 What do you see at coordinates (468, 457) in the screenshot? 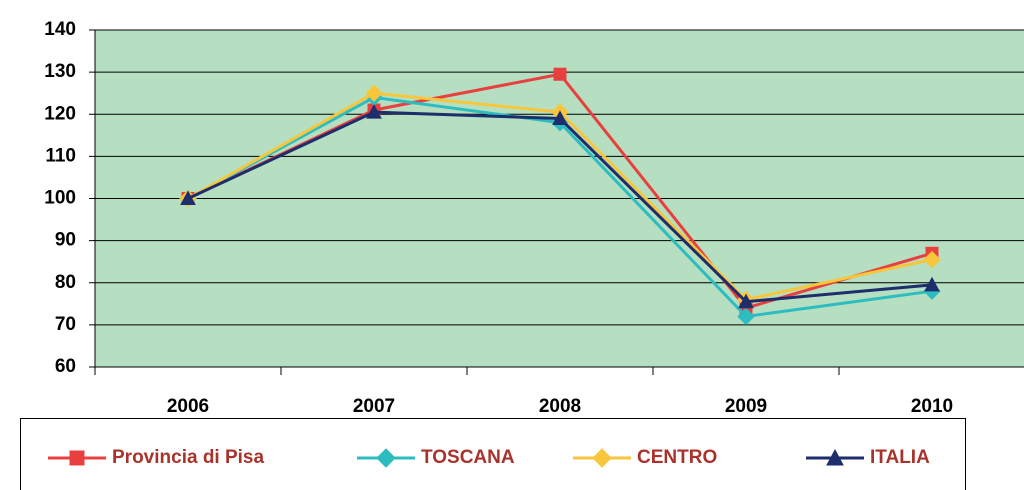
I see `legend-text: TOSCANA` at bounding box center [468, 457].